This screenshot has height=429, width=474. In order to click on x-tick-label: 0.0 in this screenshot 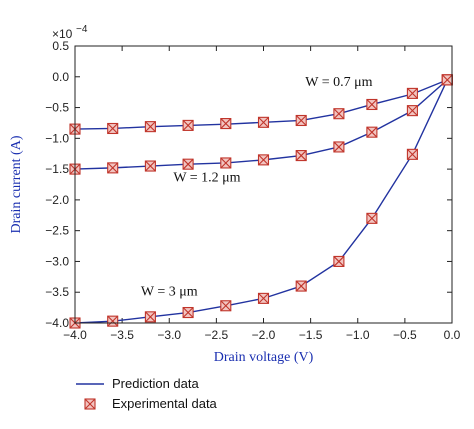, I will do `click(452, 335)`.